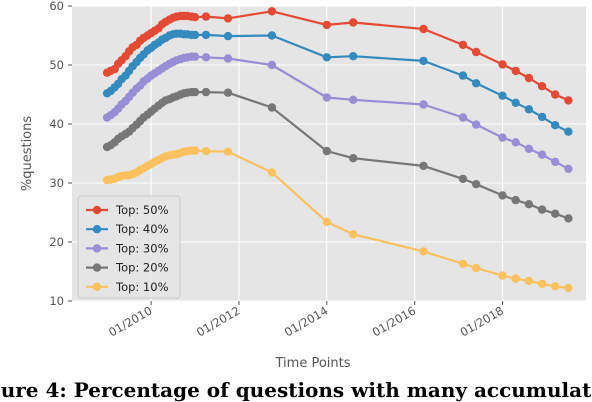 The height and width of the screenshot is (402, 592). Describe the element at coordinates (218, 321) in the screenshot. I see `x-tick-label: 01/2012` at that location.